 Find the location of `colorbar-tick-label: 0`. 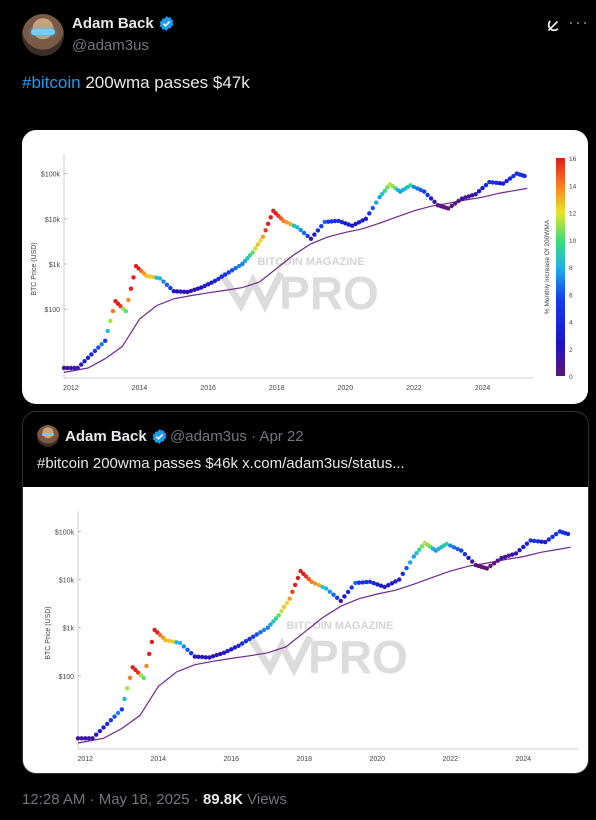

colorbar-tick-label: 0 is located at coordinates (571, 377).